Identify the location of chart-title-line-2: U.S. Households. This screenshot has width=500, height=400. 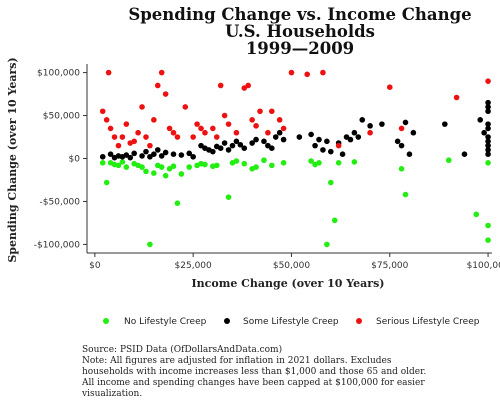
(300, 31).